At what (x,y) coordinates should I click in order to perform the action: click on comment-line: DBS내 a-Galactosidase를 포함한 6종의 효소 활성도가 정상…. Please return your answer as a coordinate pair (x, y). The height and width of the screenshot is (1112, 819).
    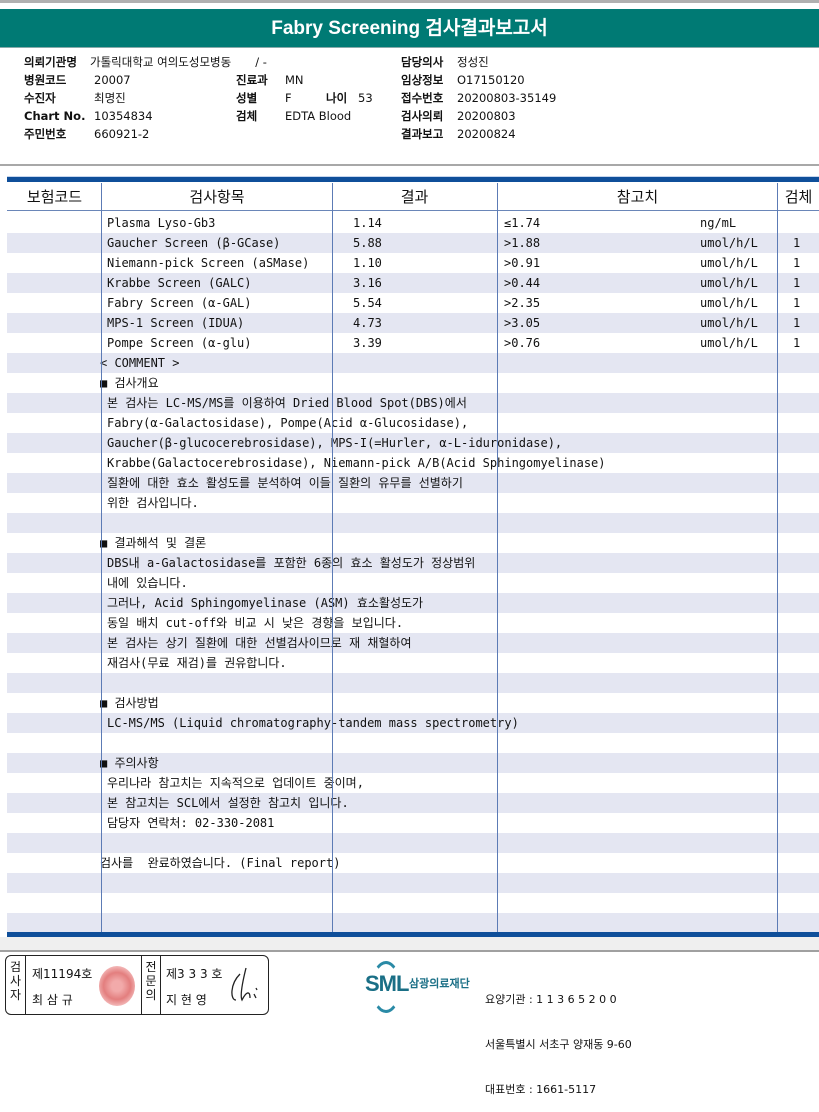
    Looking at the image, I should click on (413, 563).